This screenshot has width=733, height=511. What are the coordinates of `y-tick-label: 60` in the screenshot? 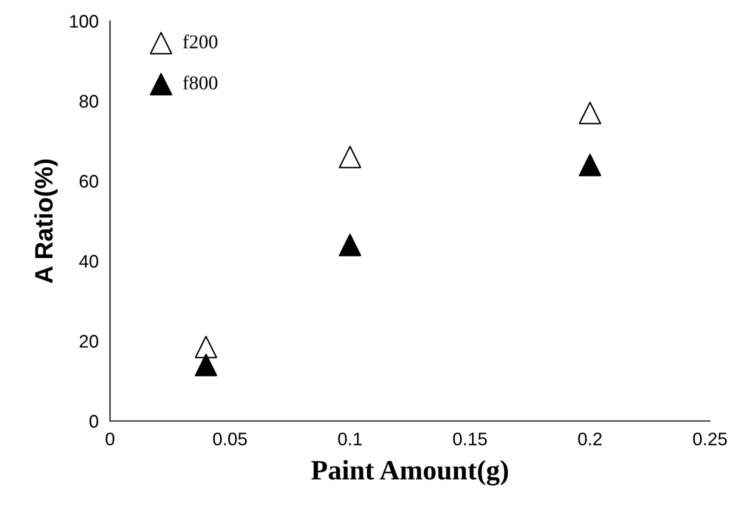 It's located at (89, 181).